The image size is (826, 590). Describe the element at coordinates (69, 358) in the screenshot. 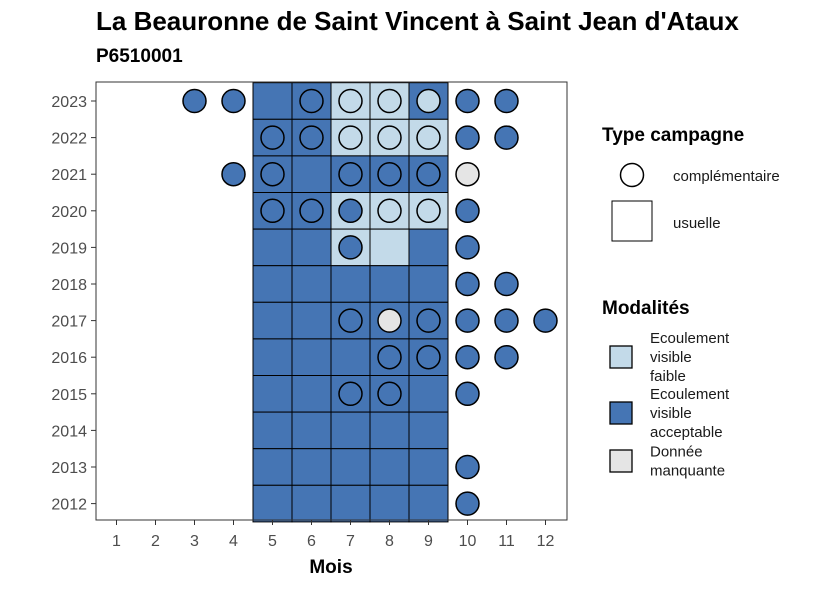

I see `y-tick-label-2016: 2016` at that location.